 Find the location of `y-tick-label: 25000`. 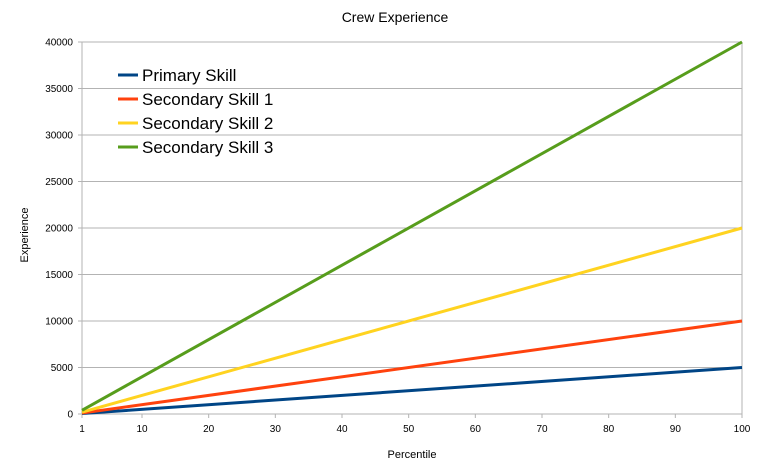

y-tick-label: 25000 is located at coordinates (59, 182).